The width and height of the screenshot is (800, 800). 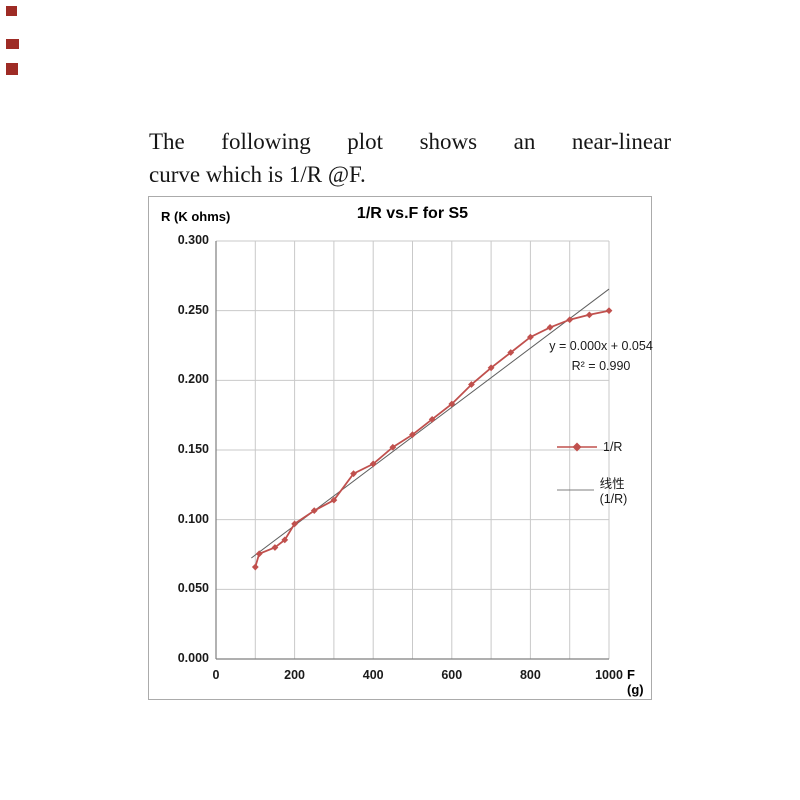 What do you see at coordinates (257, 174) in the screenshot?
I see `intro-line-2: curve which is 1/R @F.` at bounding box center [257, 174].